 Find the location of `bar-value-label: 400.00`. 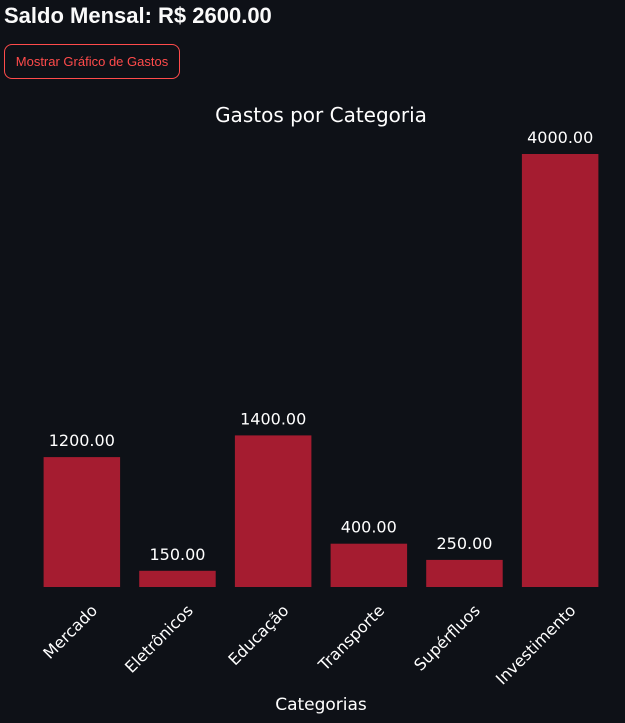

bar-value-label: 400.00 is located at coordinates (369, 527).